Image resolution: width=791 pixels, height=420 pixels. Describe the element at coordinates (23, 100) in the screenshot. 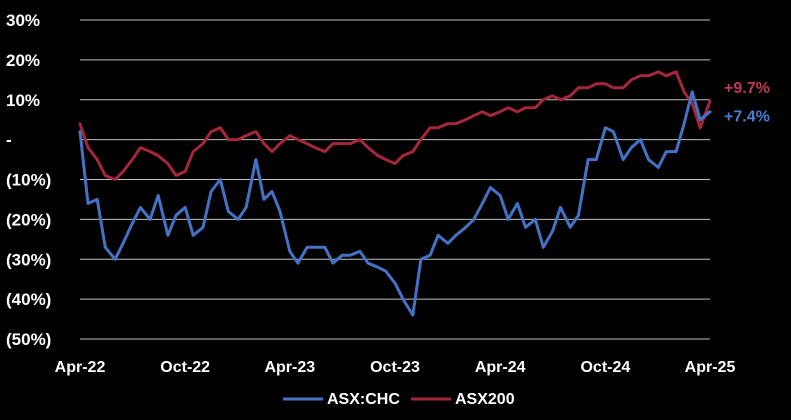

I see `y-tick-label: 10%` at that location.